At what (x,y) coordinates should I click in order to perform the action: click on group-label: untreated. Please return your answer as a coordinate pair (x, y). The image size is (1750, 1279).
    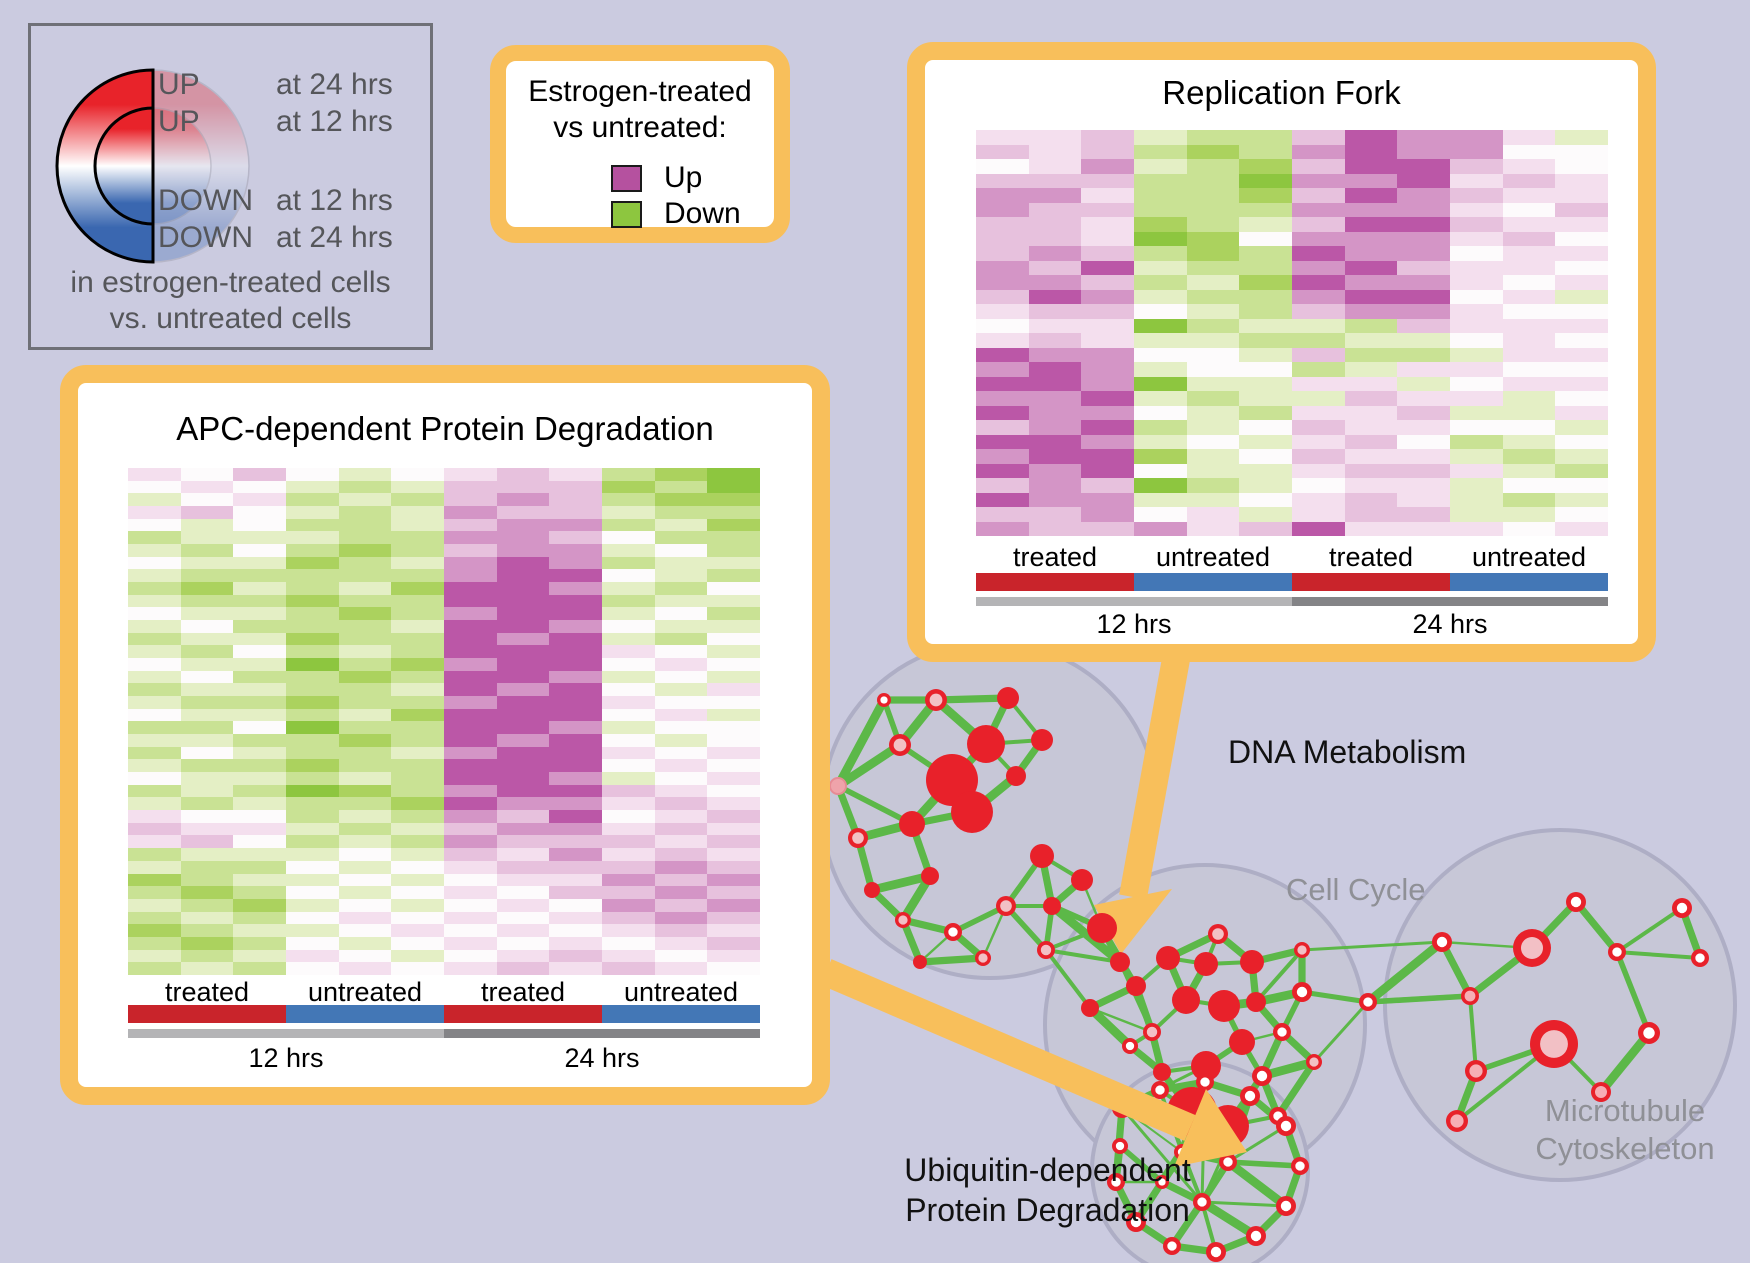
    Looking at the image, I should click on (365, 992).